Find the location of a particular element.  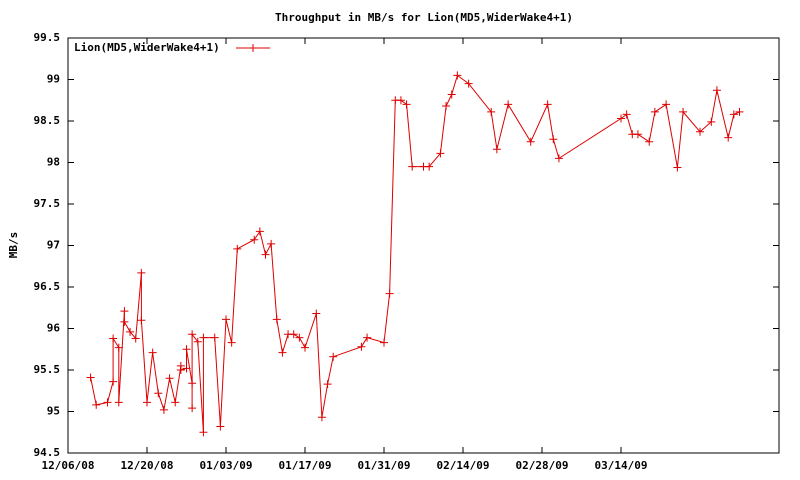

x-tick-label: 01/17/09 is located at coordinates (305, 465).